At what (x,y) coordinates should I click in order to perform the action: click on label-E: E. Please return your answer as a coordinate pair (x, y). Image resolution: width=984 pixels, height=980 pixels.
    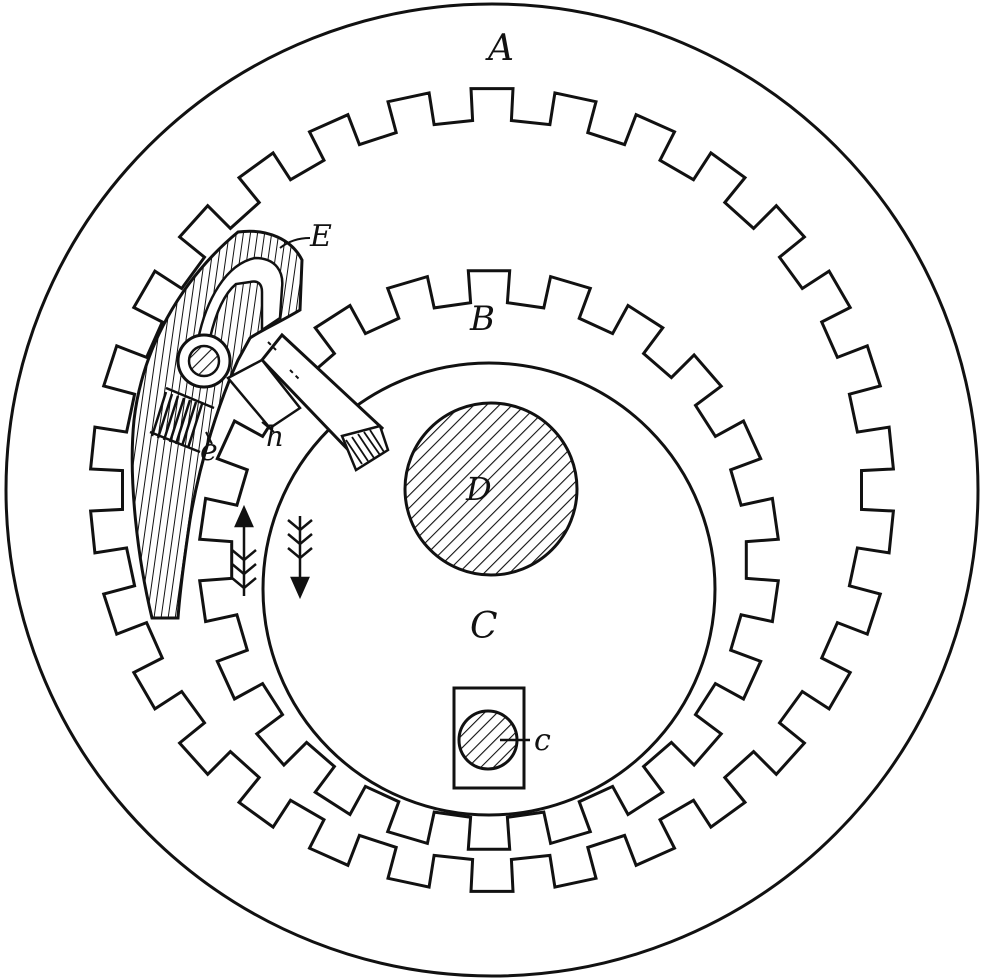
    Looking at the image, I should click on (320, 236).